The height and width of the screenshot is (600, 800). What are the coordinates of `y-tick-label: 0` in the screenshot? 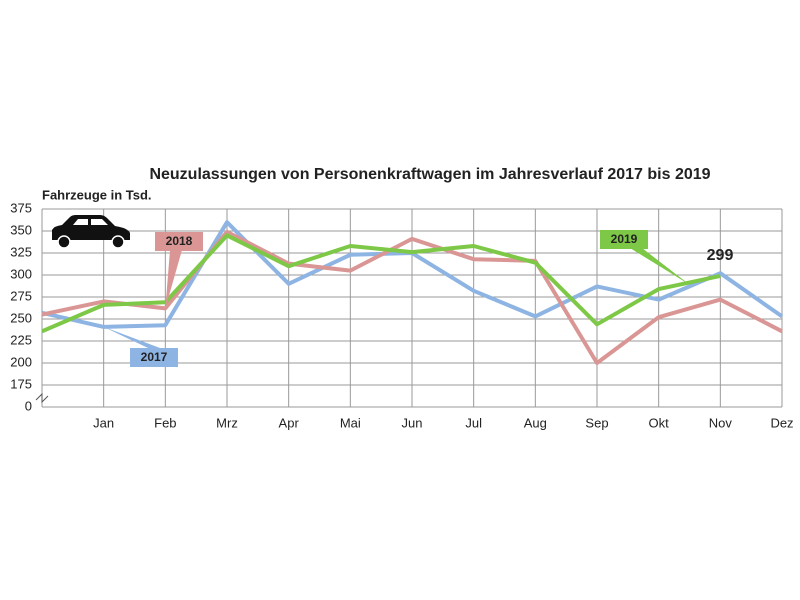 It's located at (28, 405).